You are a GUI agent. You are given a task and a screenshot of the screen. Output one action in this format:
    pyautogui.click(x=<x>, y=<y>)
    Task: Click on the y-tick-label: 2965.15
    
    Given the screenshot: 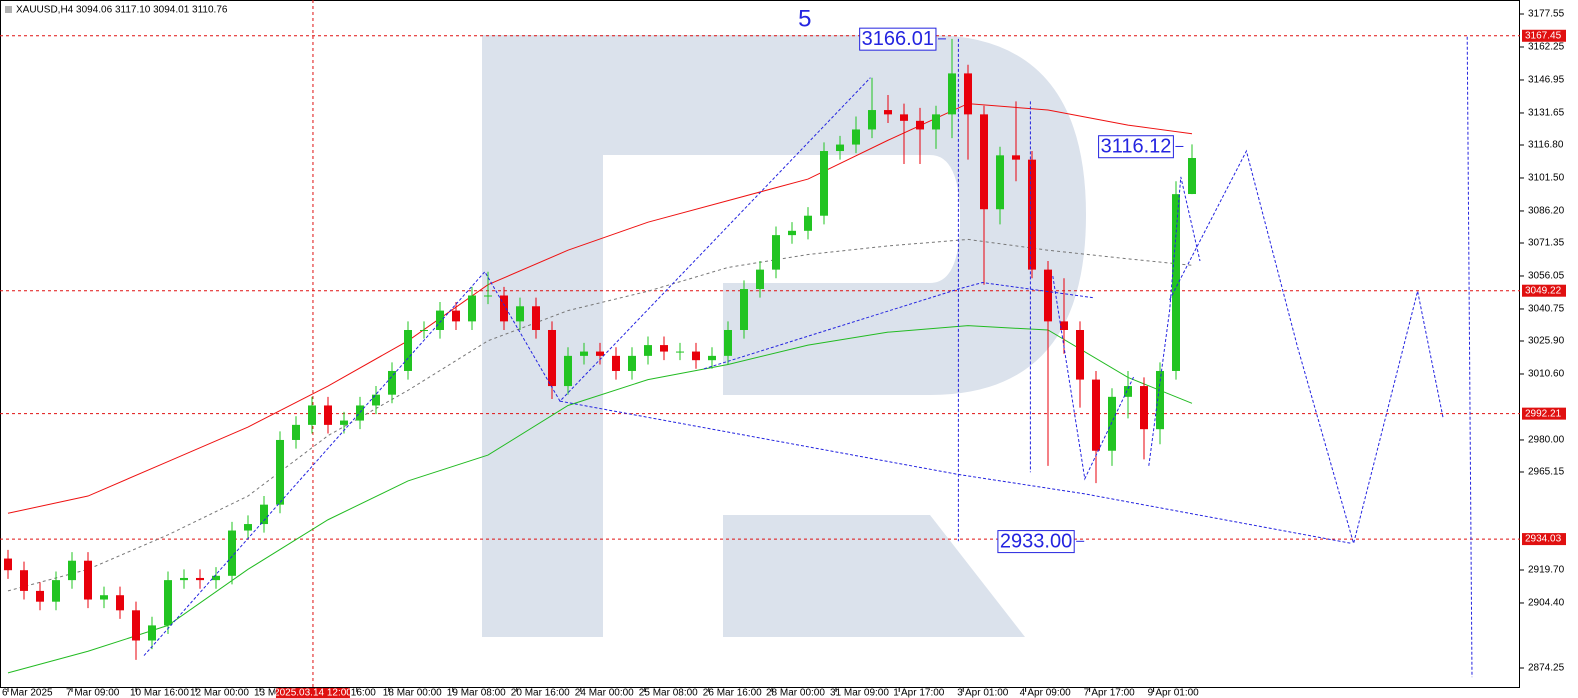 What is the action you would take?
    pyautogui.click(x=1546, y=472)
    